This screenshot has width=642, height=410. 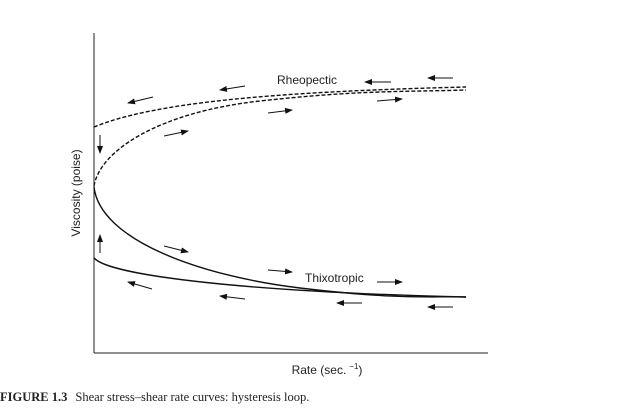 What do you see at coordinates (360, 370) in the screenshot?
I see `x-axis-label-close: )` at bounding box center [360, 370].